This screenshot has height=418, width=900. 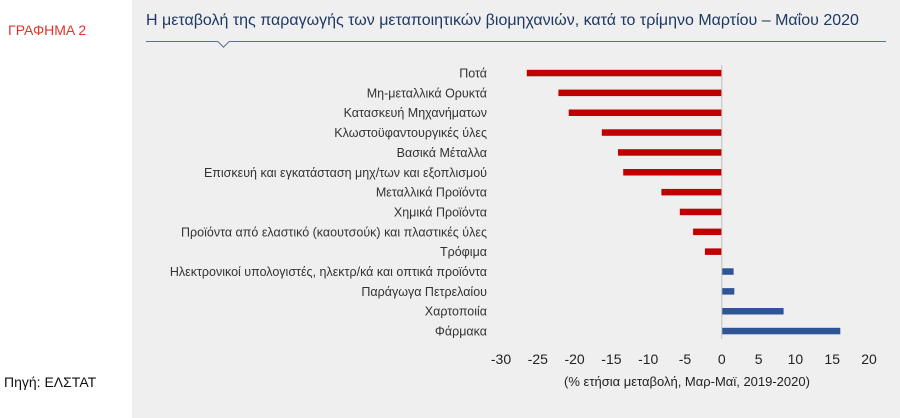 I want to click on category-label: Φάρμακα, so click(x=461, y=332).